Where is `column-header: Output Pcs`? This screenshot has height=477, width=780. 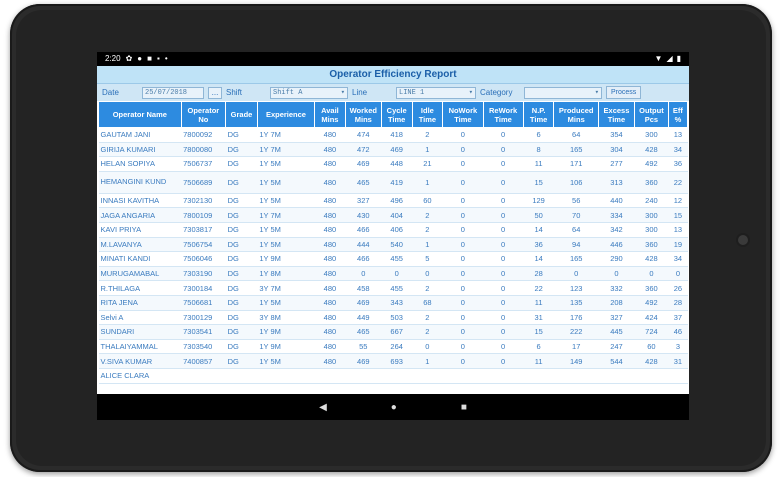
column-header: Output Pcs is located at coordinates (651, 114).